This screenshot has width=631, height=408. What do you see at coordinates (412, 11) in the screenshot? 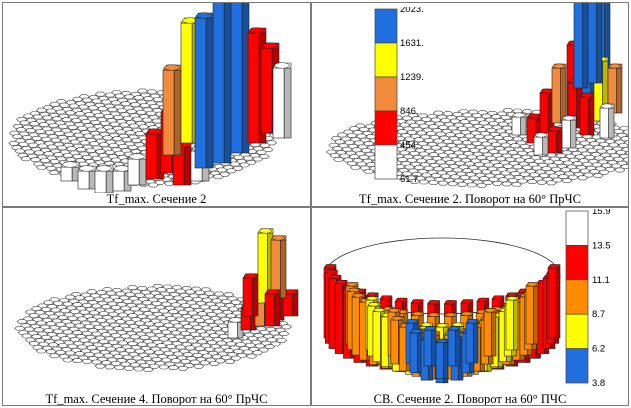
I see `temperature-legend-label: 2023.` at bounding box center [412, 11].